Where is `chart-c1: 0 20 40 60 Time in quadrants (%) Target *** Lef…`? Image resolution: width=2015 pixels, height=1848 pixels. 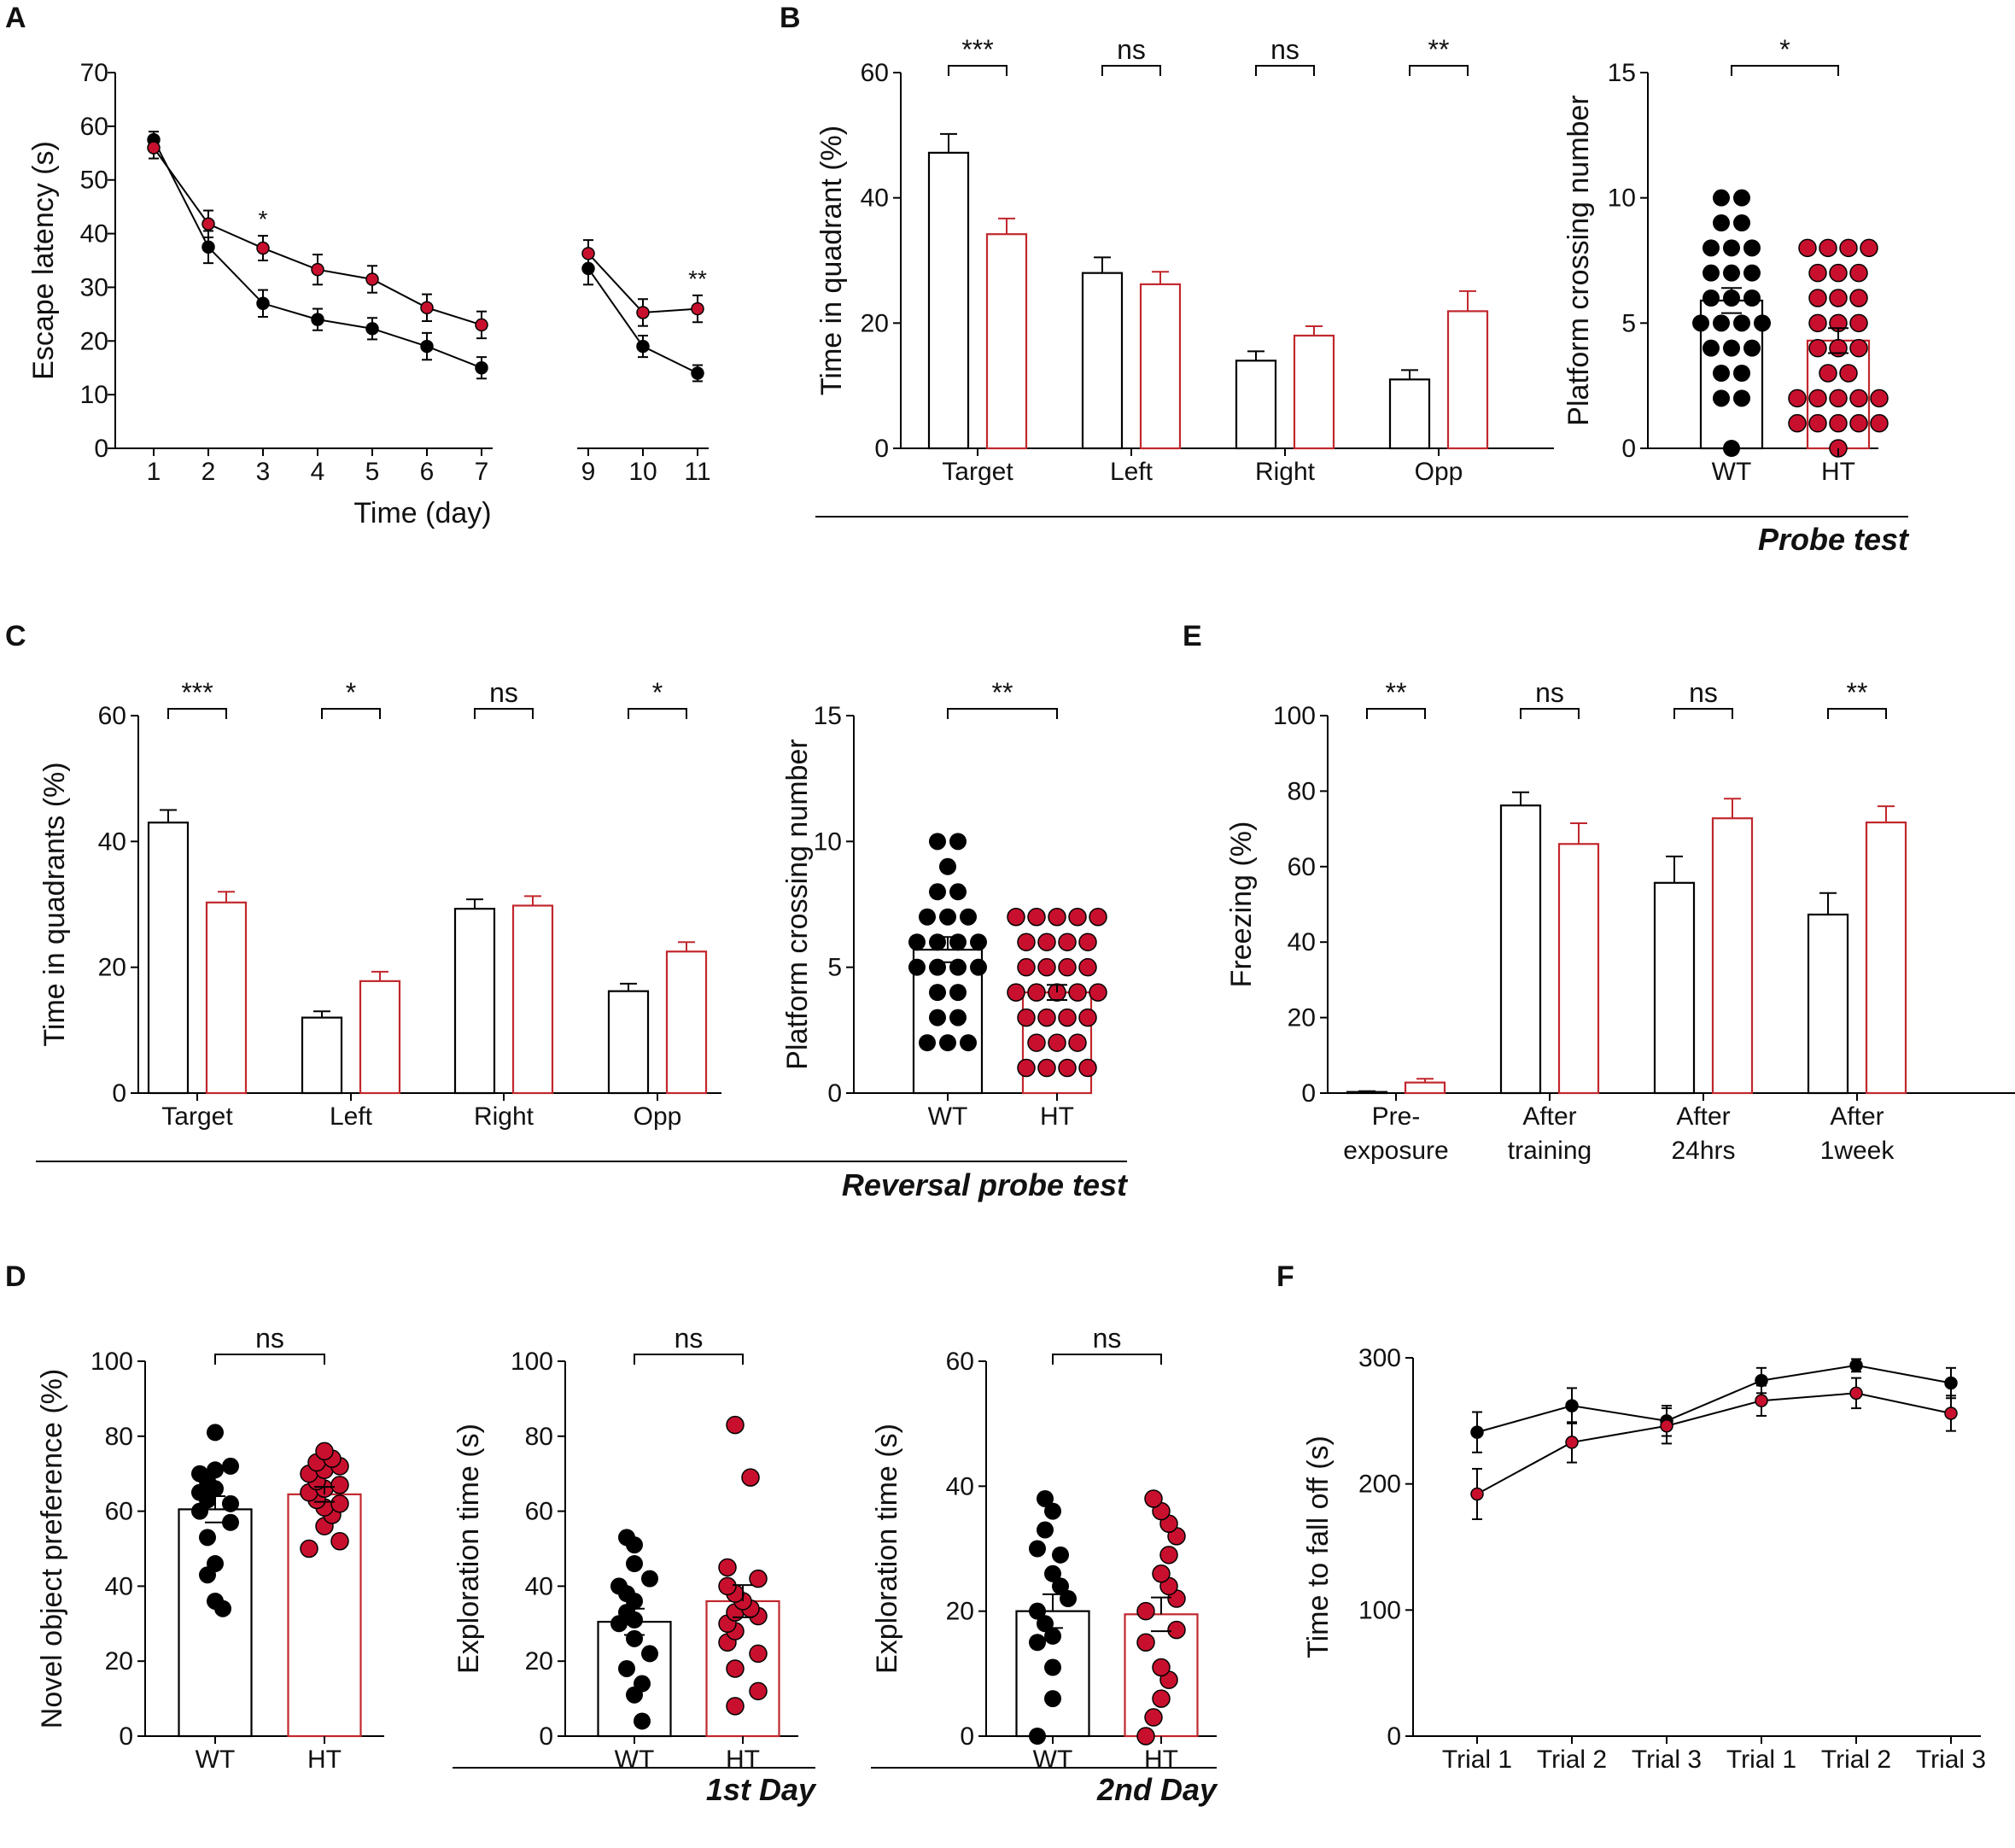
chart-c1: 0 20 40 60 Time in quadrants (%) Target *** Lef… is located at coordinates (379, 904).